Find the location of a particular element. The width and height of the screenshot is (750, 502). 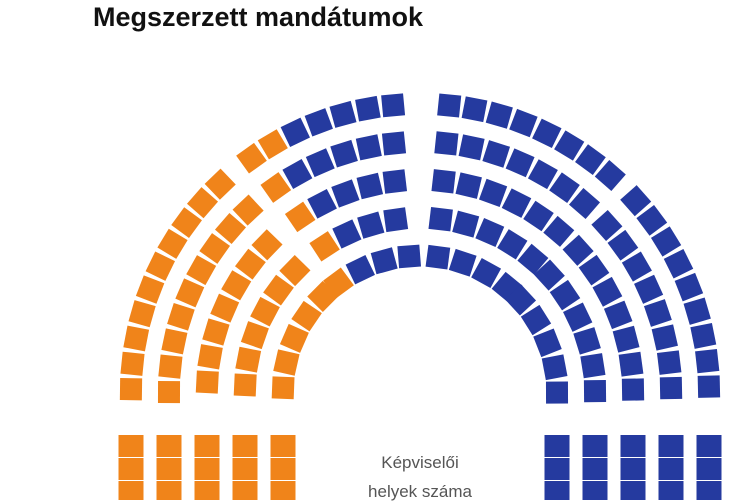

chart-title: Megszerzett mandátumok is located at coordinates (258, 17).